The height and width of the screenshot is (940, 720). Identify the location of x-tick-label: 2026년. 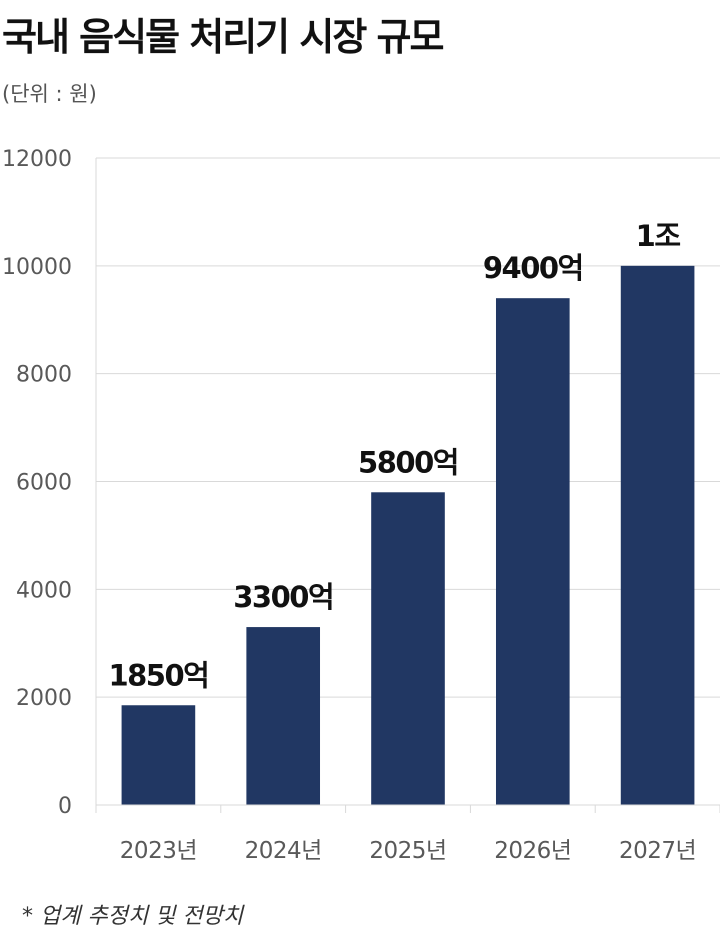
(532, 851).